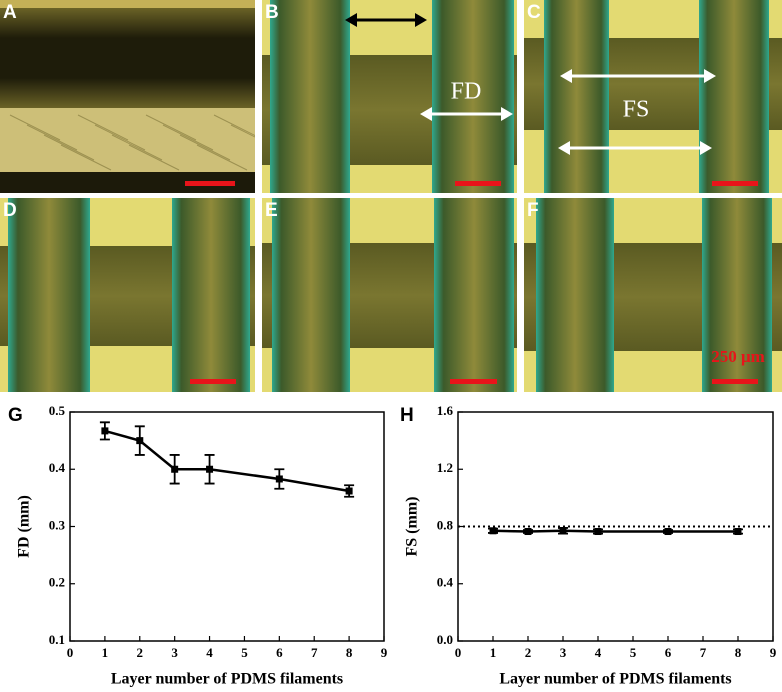  I want to click on y-tick-label: 0.5, so click(57, 410).